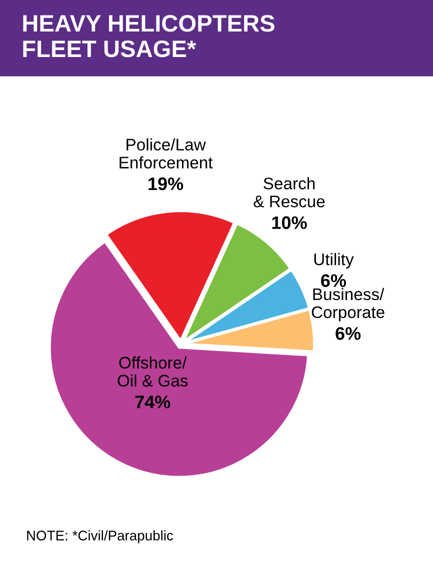  Describe the element at coordinates (153, 371) in the screenshot. I see `slice-label: Offshore/ Oil & Gas` at that location.